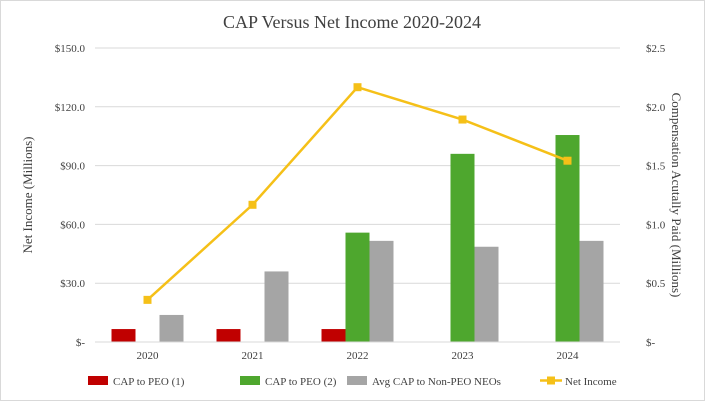 The image size is (705, 401). What do you see at coordinates (81, 343) in the screenshot?
I see `left-tick-label: $-` at bounding box center [81, 343].